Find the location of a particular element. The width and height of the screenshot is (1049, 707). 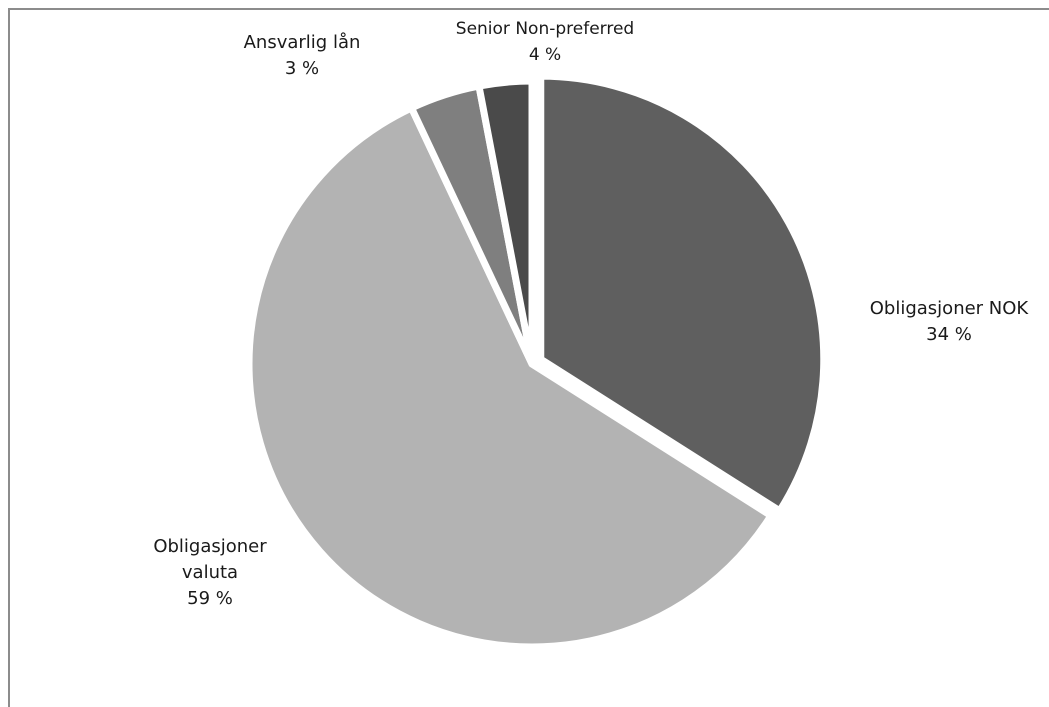

label-obligasjoner-nok: Obligasjoner NOK 34 % is located at coordinates (945, 322).